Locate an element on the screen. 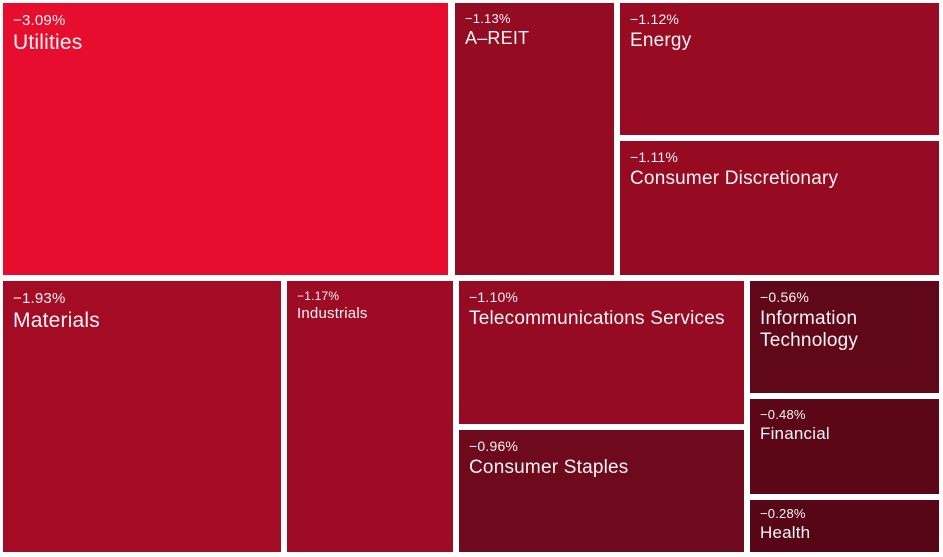  treemap-tile-consumer-discretionary: −1.11% Consumer Discretionary is located at coordinates (779, 208).